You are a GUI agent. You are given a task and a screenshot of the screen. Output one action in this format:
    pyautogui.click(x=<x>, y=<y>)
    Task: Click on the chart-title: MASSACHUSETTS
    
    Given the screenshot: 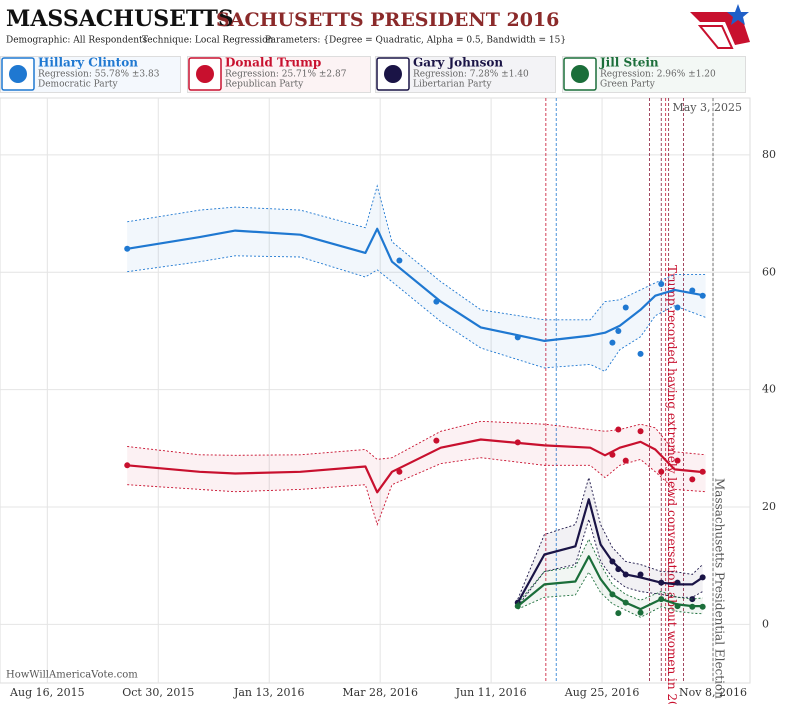 What is the action you would take?
    pyautogui.click(x=120, y=19)
    